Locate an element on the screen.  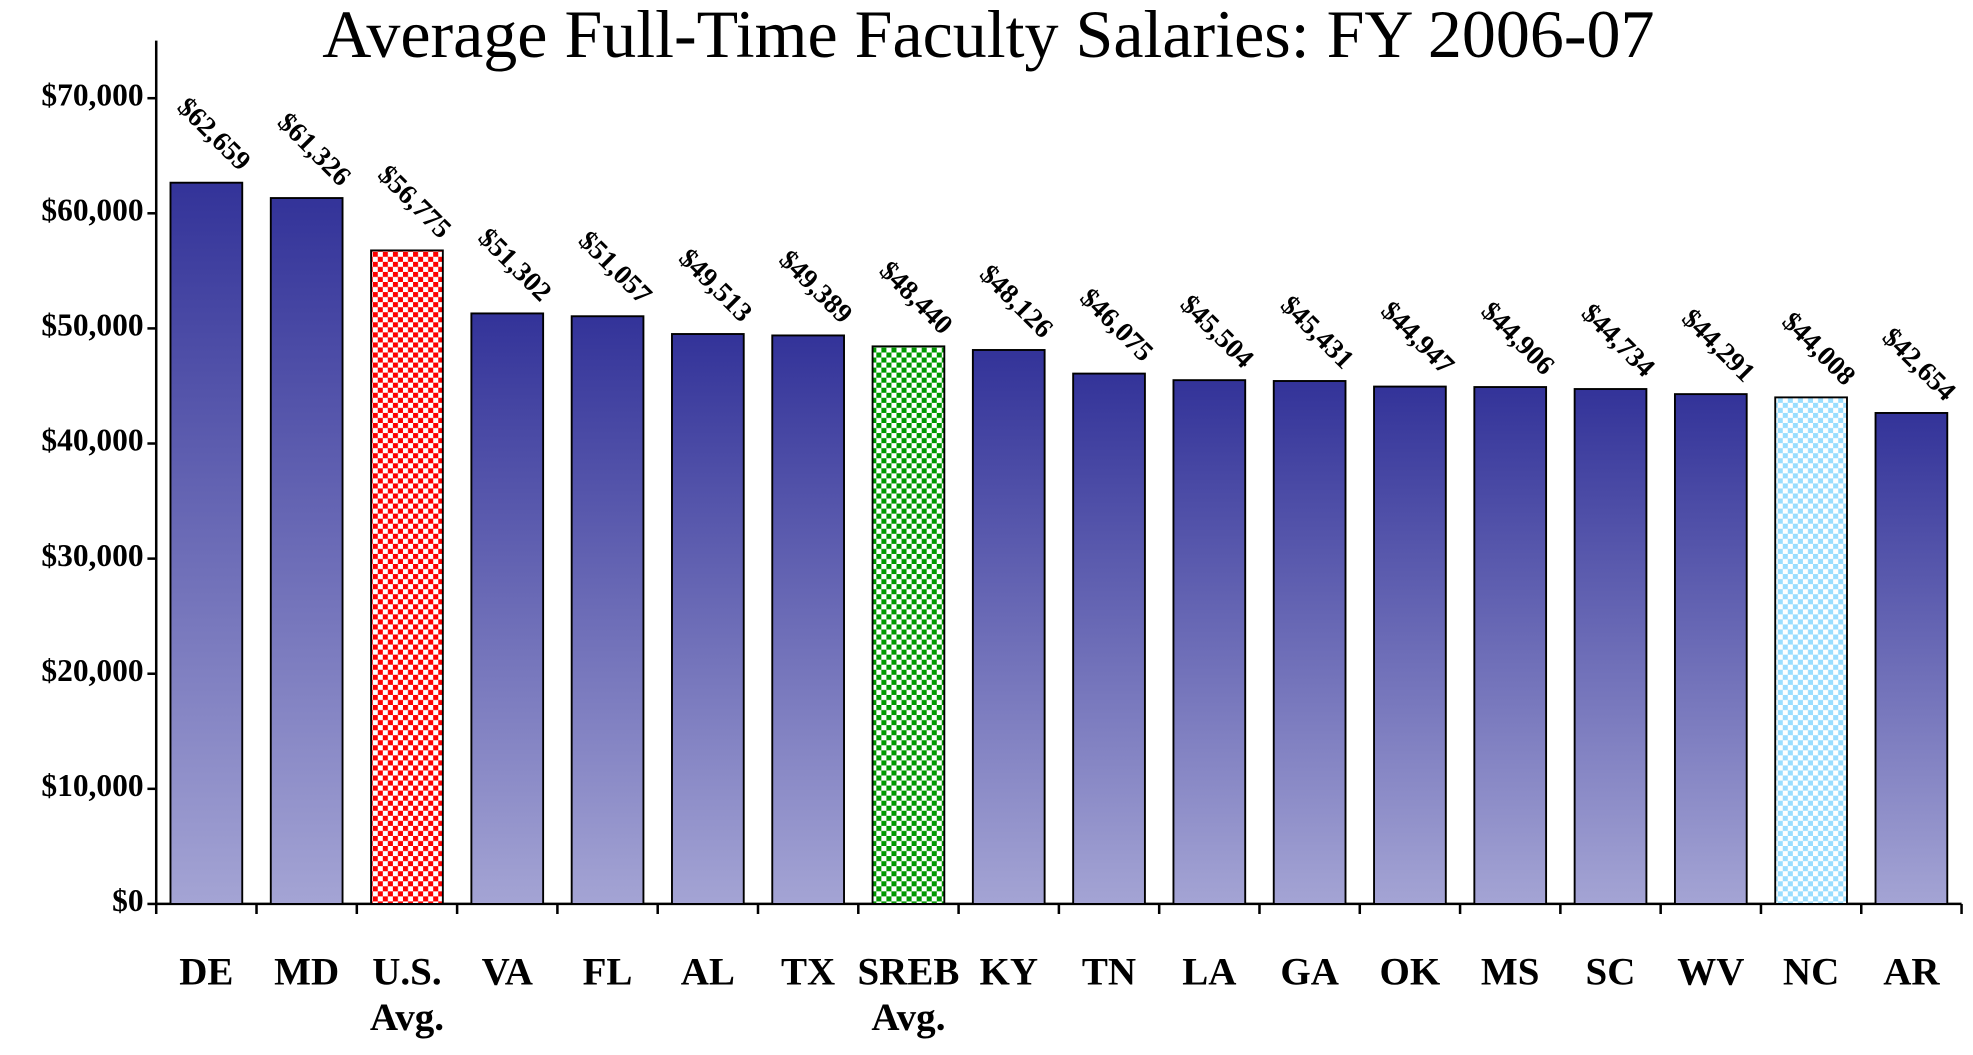
x-tick-label: GA is located at coordinates (1309, 971).